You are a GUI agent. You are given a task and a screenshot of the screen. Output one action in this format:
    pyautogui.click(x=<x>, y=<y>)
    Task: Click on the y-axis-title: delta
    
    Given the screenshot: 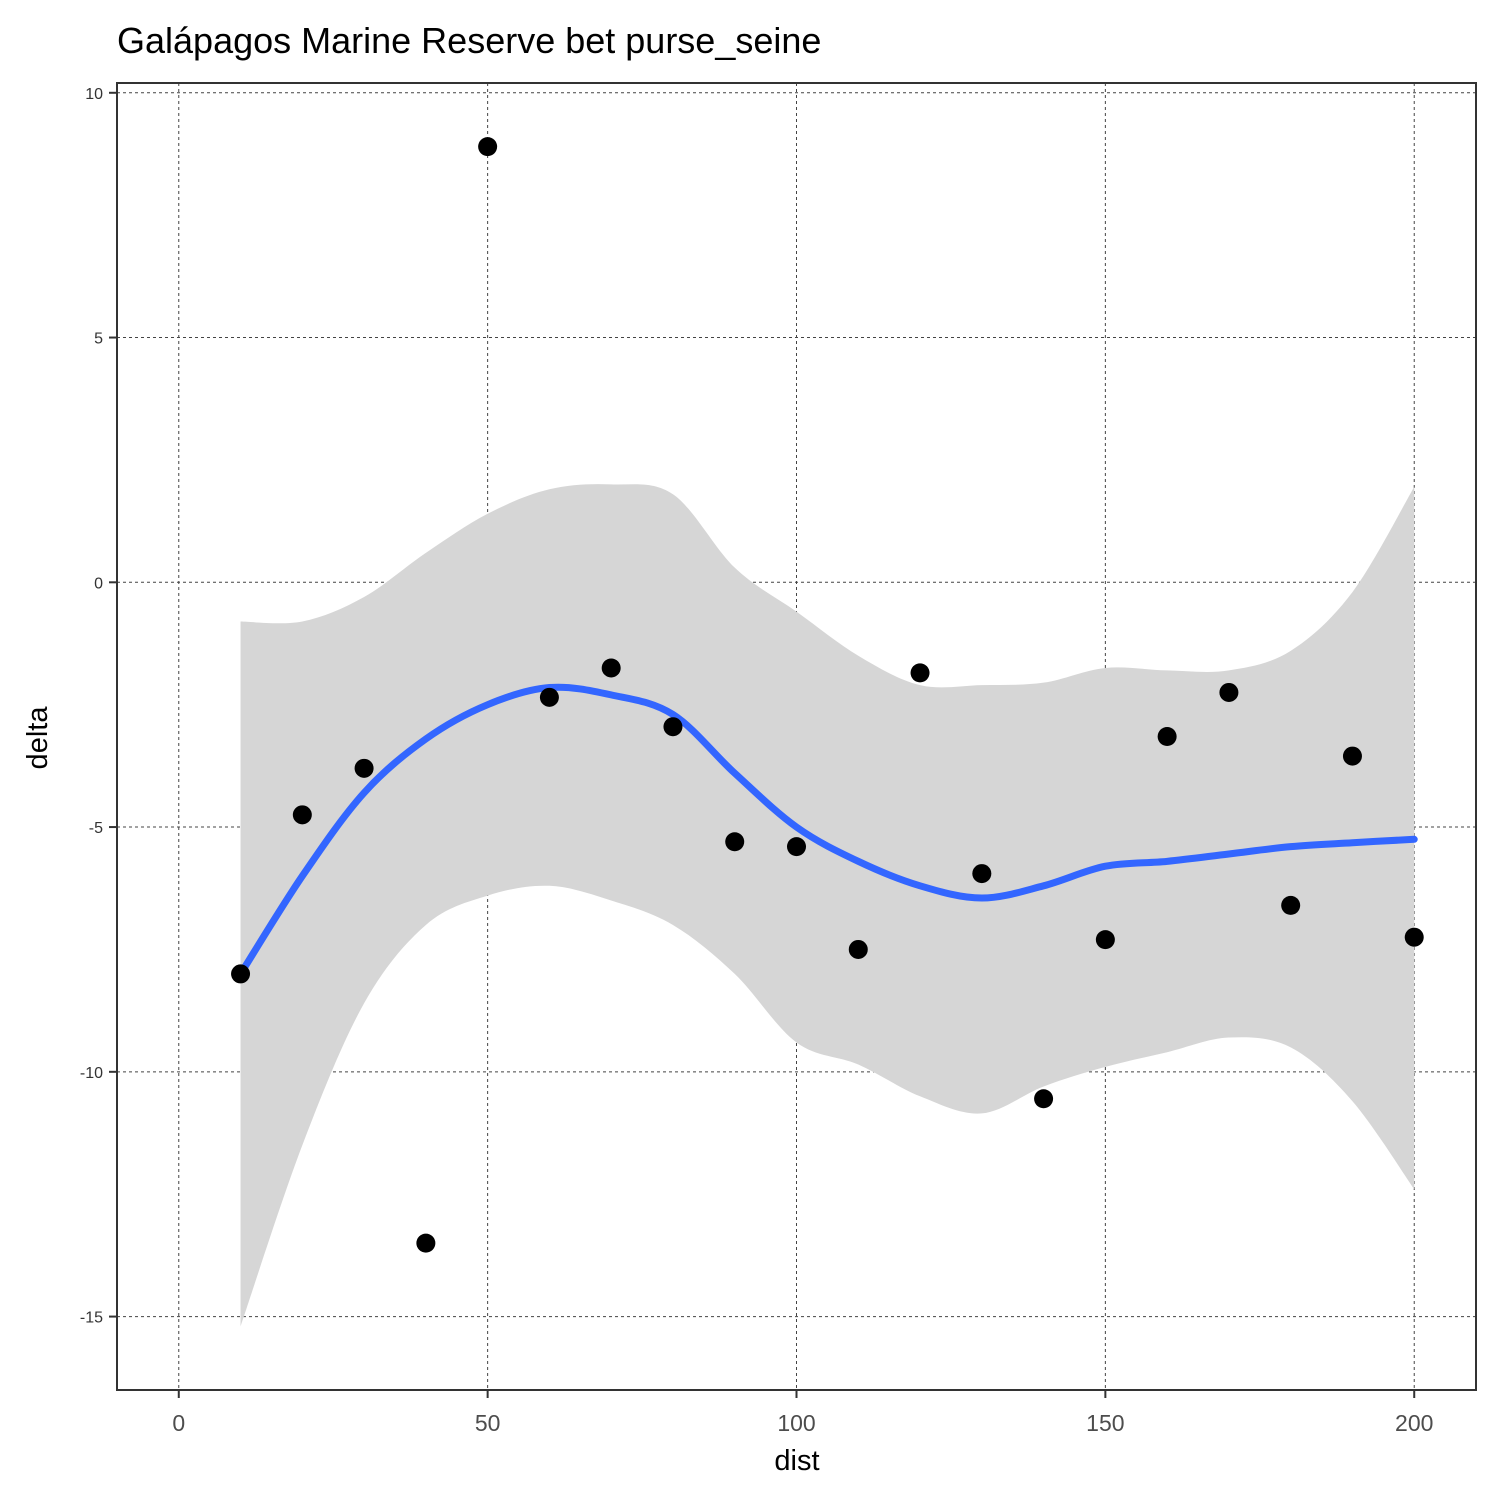 What is the action you would take?
    pyautogui.click(x=38, y=738)
    